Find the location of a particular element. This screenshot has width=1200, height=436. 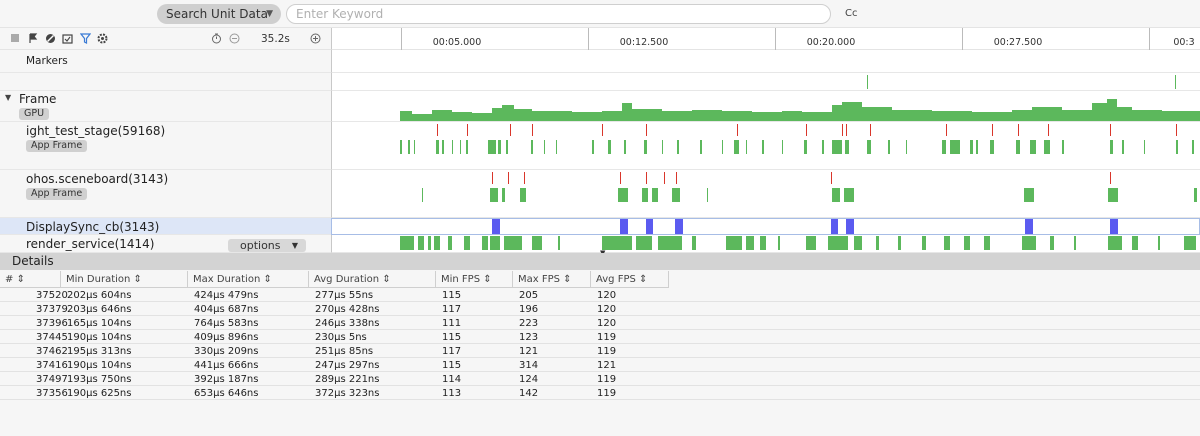

column-header: Avg Duration ⇕ is located at coordinates (372, 279).